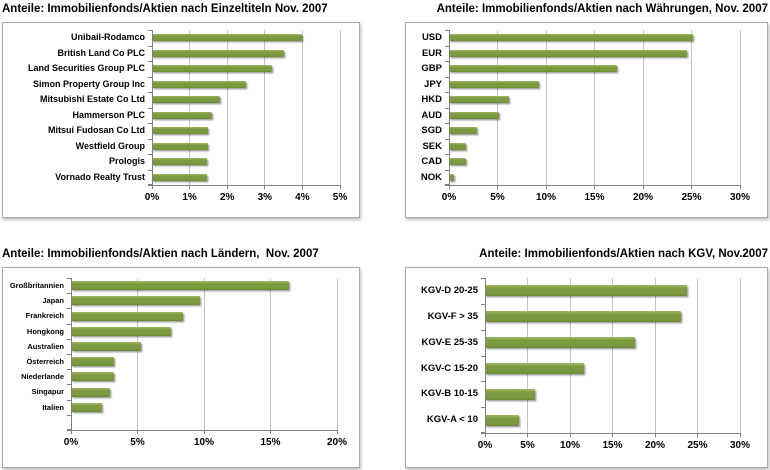 This screenshot has width=770, height=470. What do you see at coordinates (110, 145) in the screenshot?
I see `category-label: Westfield Group` at bounding box center [110, 145].